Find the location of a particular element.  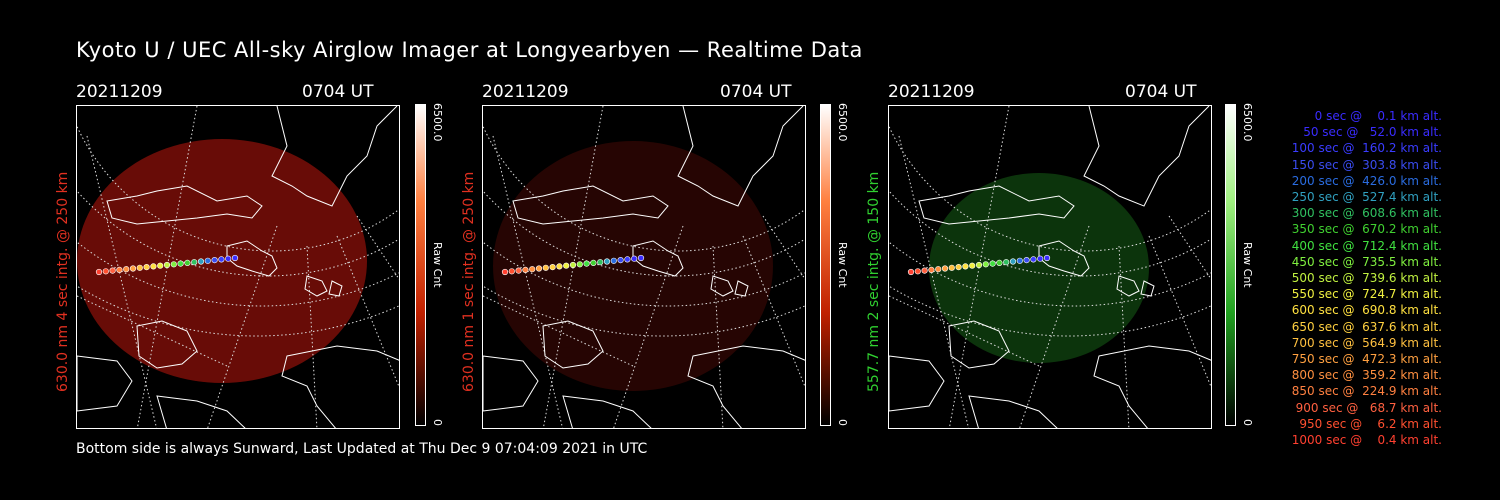

panel-2-colorbar is located at coordinates (825, 265).